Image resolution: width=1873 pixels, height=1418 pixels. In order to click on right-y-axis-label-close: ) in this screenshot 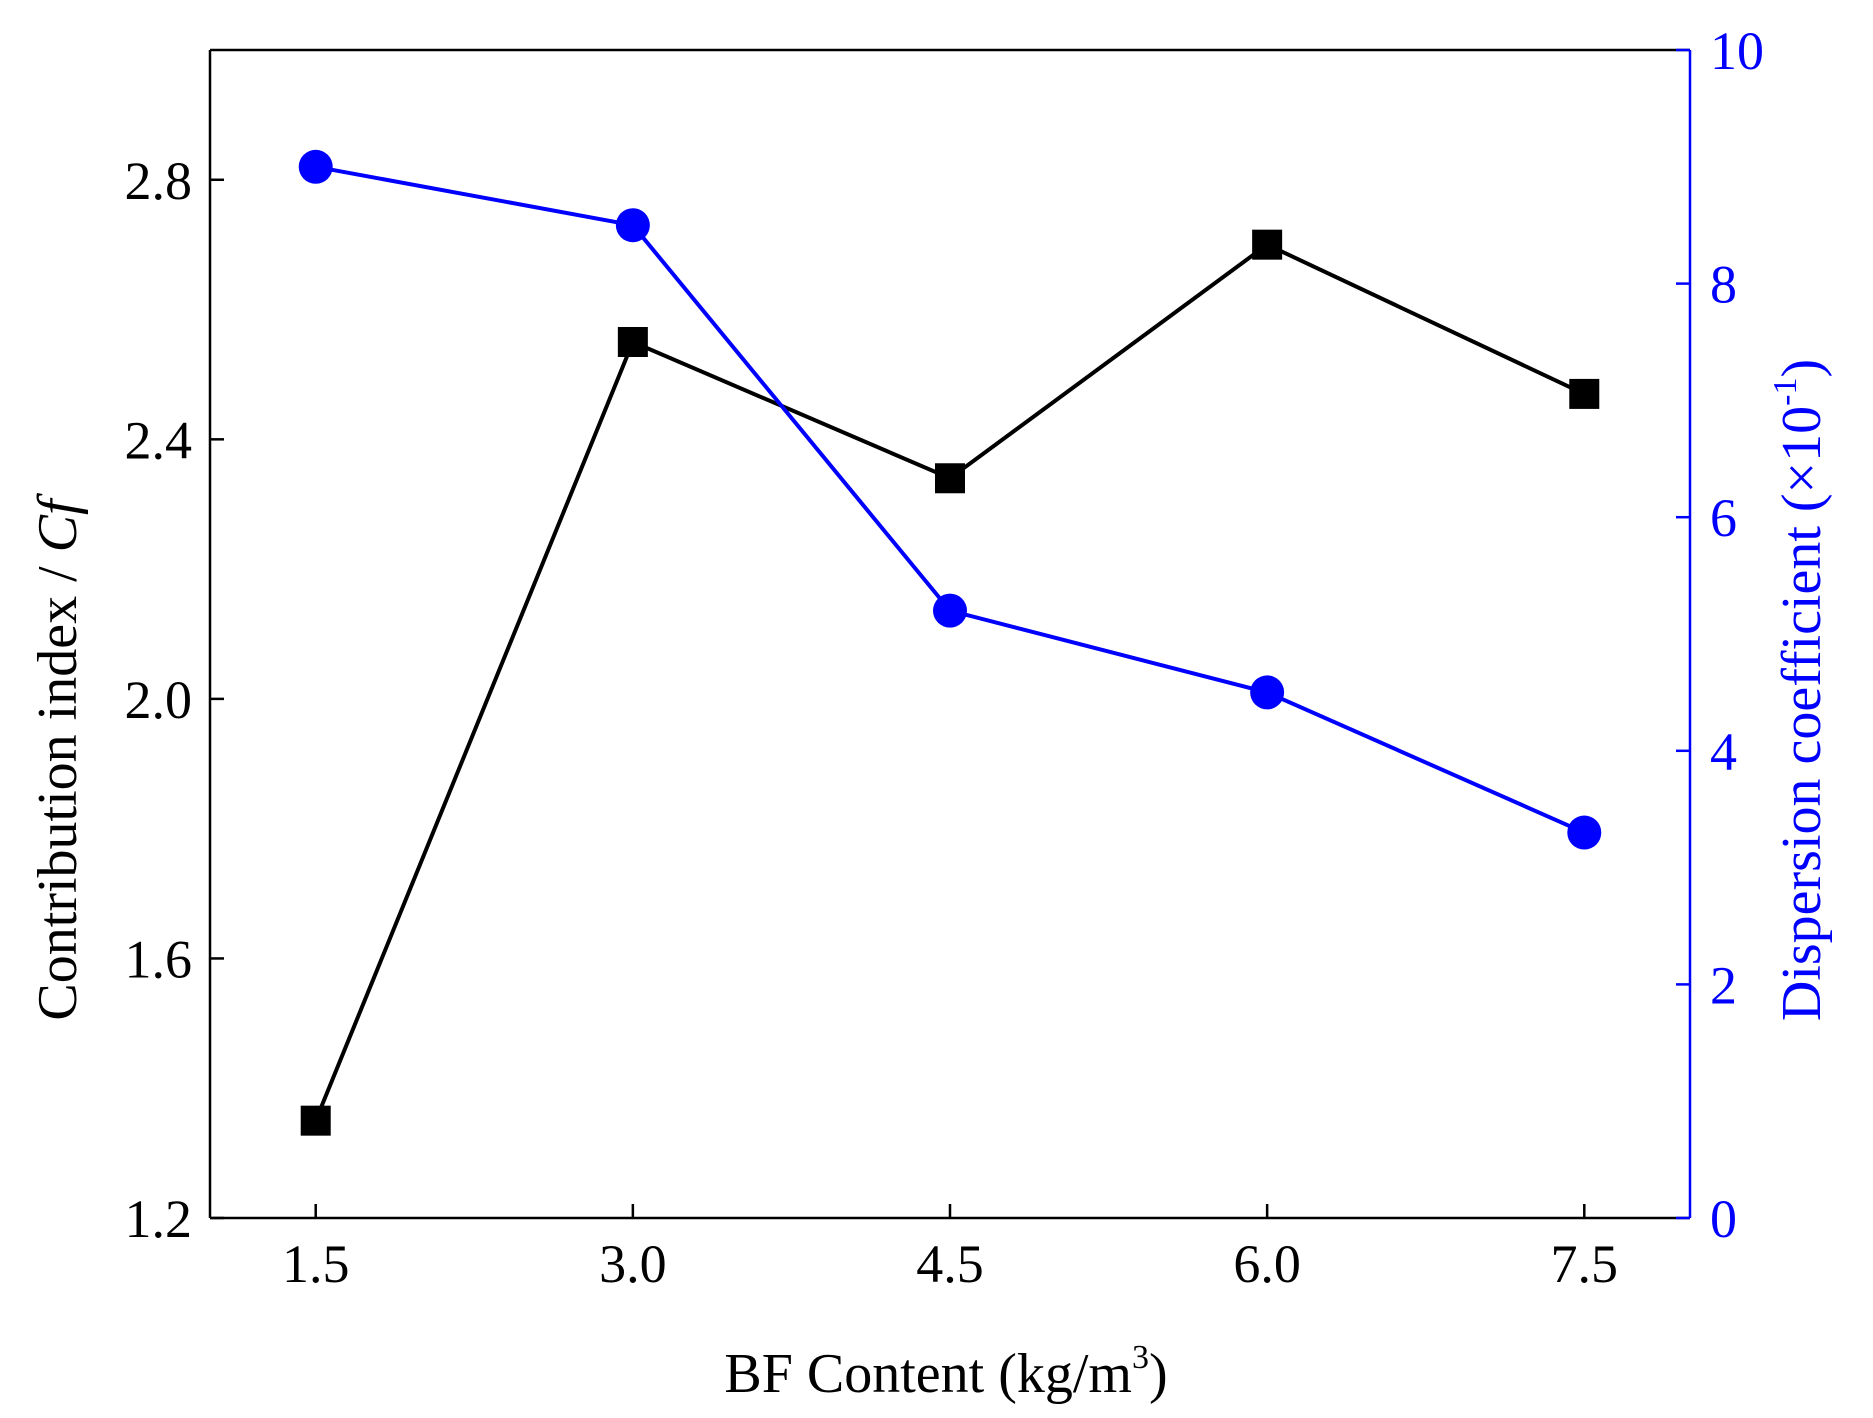, I will do `click(1802, 368)`.